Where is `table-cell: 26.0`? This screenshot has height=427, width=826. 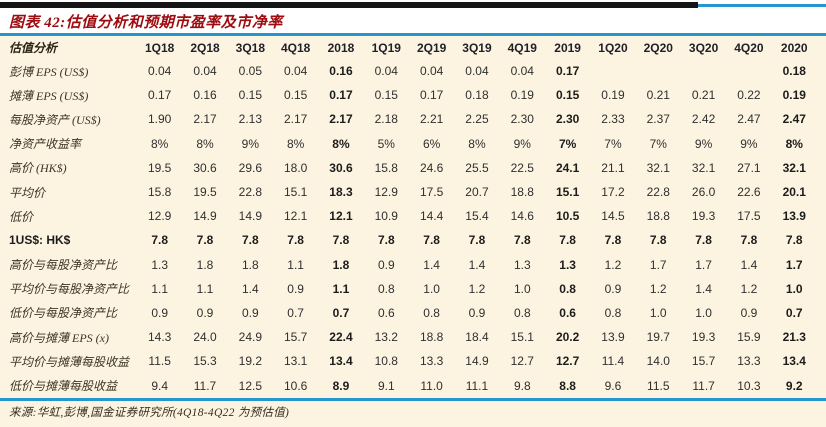 table-cell: 26.0 is located at coordinates (703, 192).